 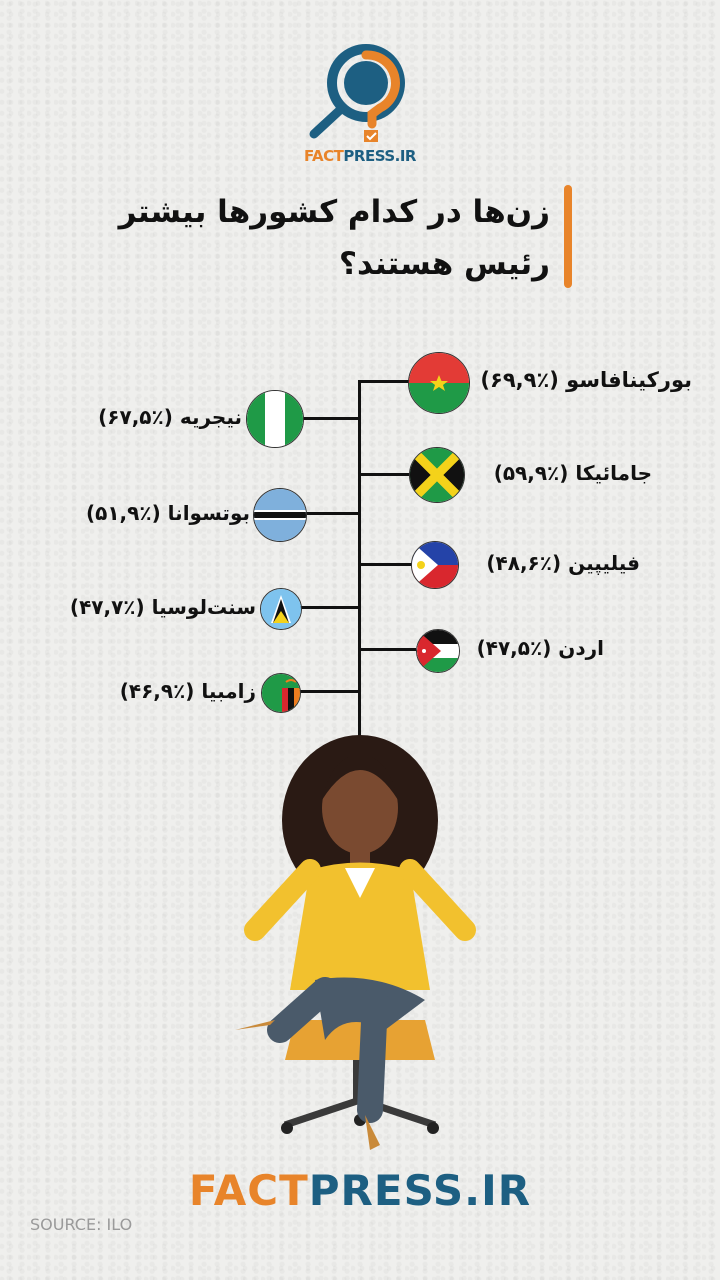 What do you see at coordinates (281, 609) in the screenshot?
I see `saint-lucia-flag-icon` at bounding box center [281, 609].